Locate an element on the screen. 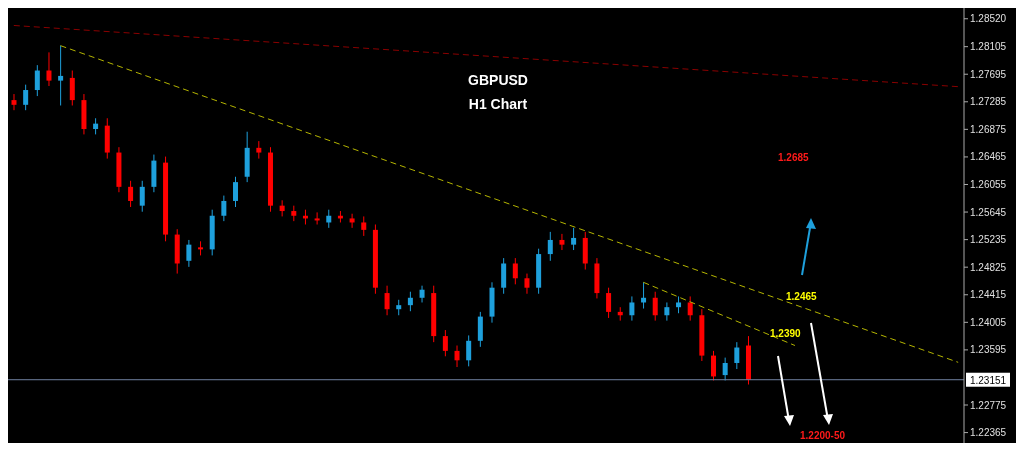 The width and height of the screenshot is (1024, 451). y-tick-label: 1.26875 is located at coordinates (988, 129).